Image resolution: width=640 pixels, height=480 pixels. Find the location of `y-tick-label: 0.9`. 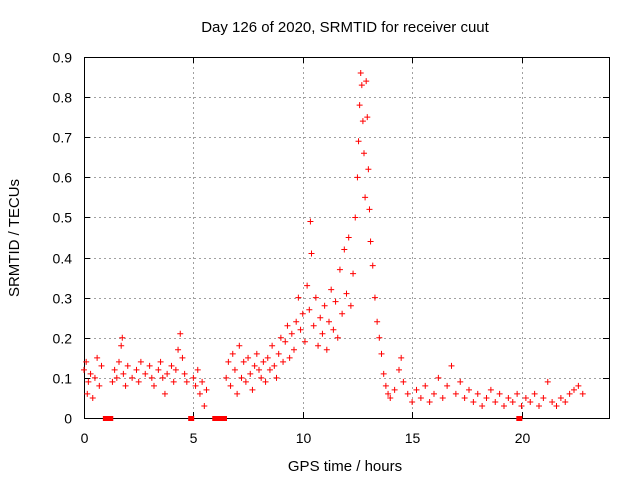

y-tick-label: 0.9 is located at coordinates (63, 58).